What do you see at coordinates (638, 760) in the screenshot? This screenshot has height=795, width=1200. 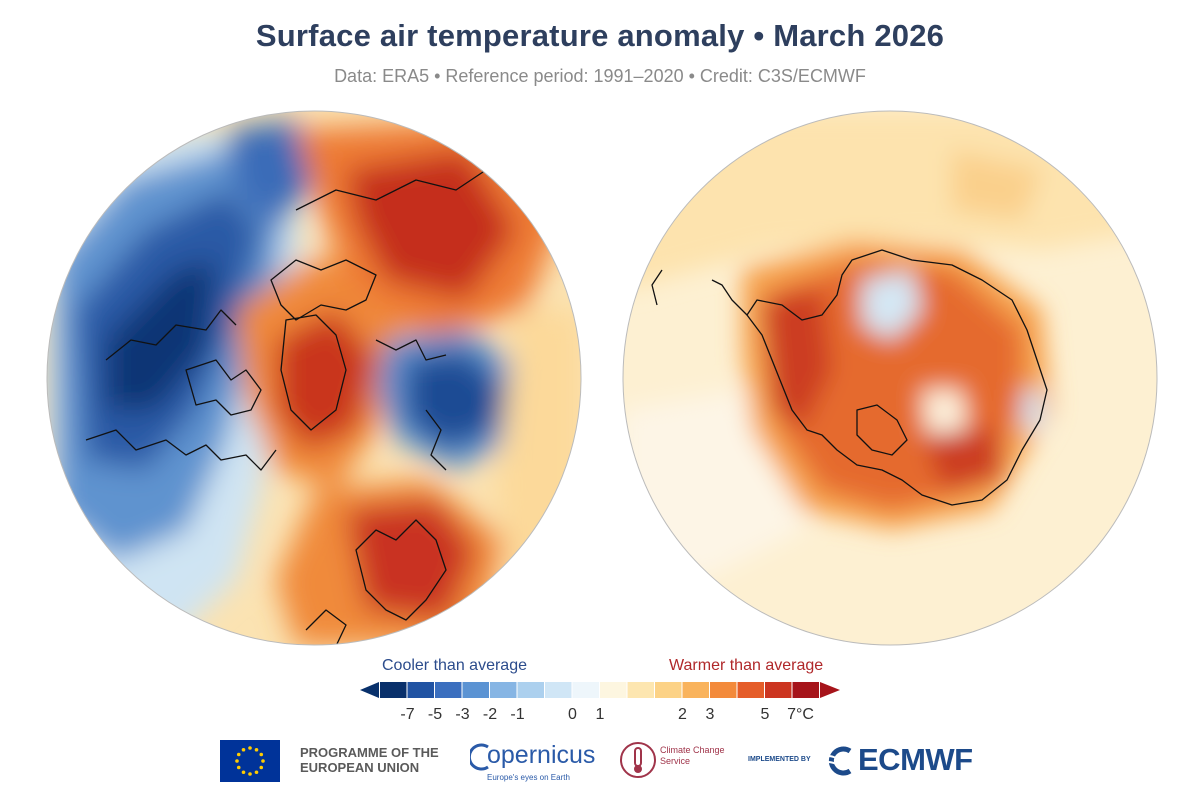 I see `c3s-logo-icon` at bounding box center [638, 760].